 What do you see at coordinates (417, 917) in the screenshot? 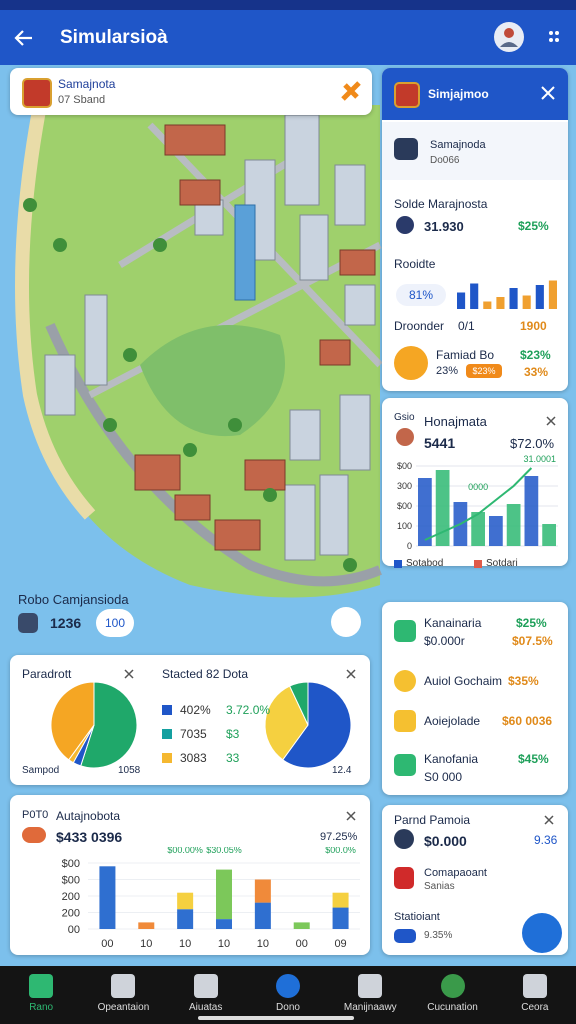
I see `item-title: Statioiant` at bounding box center [417, 917].